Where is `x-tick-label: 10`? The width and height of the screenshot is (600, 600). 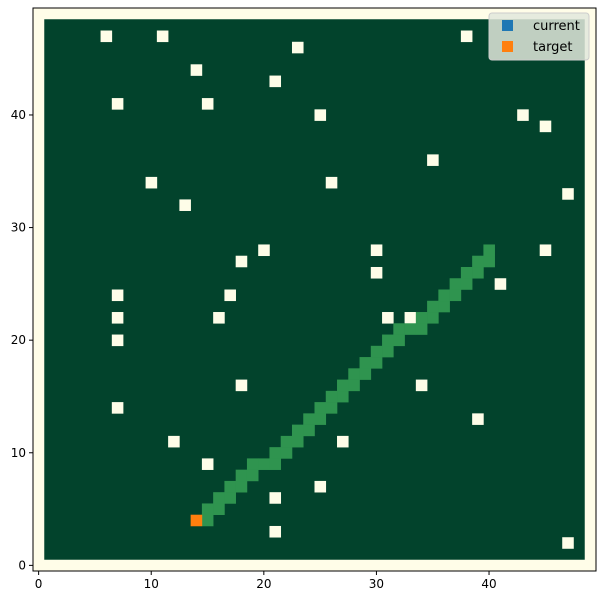
x-tick-label: 10 is located at coordinates (151, 584).